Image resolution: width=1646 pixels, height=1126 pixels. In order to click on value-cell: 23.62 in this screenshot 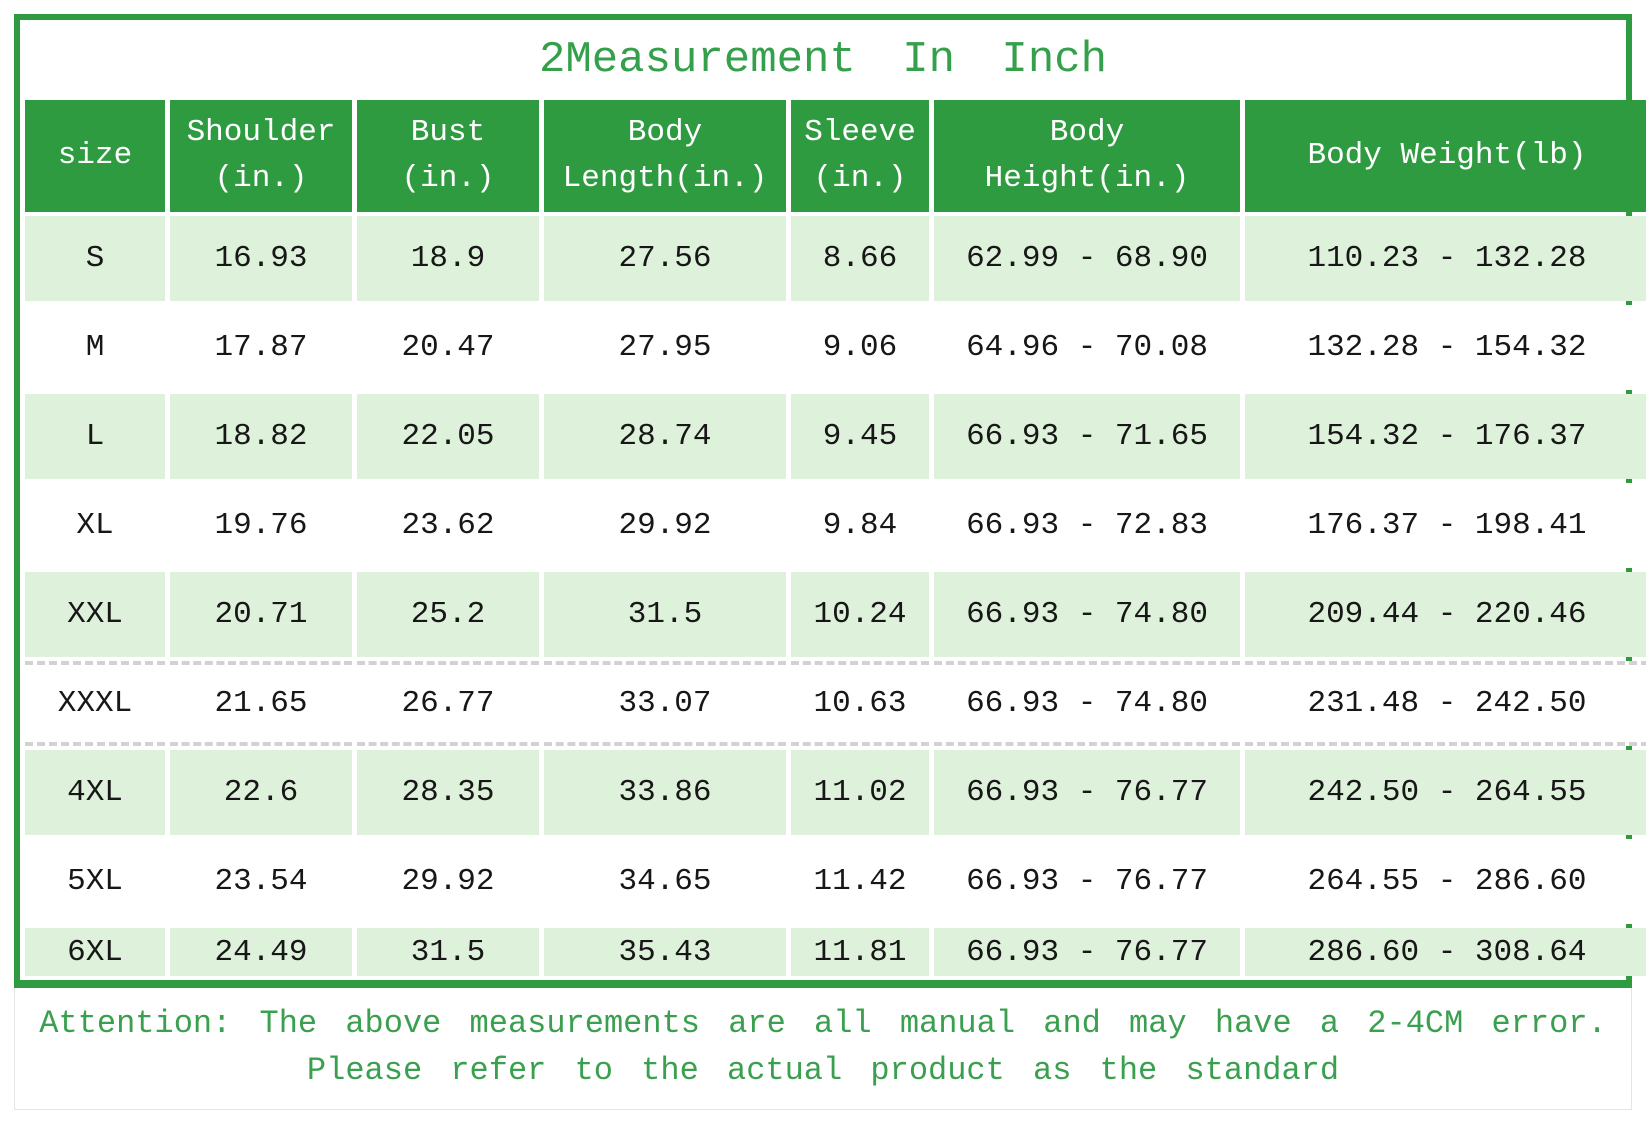, I will do `click(448, 525)`.